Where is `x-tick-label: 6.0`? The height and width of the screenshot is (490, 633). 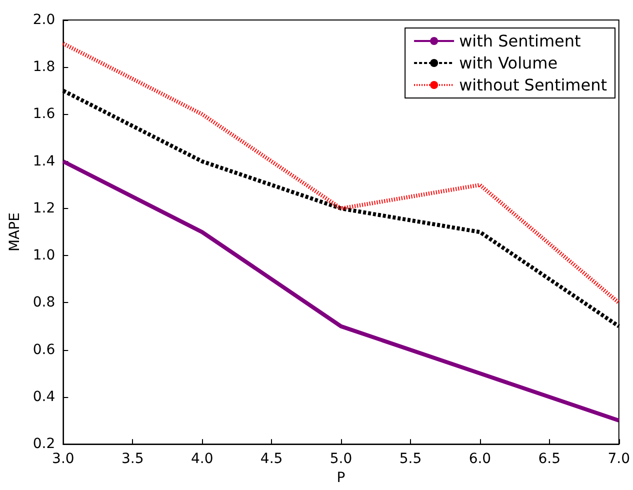
x-tick-label: 6.0 is located at coordinates (480, 459).